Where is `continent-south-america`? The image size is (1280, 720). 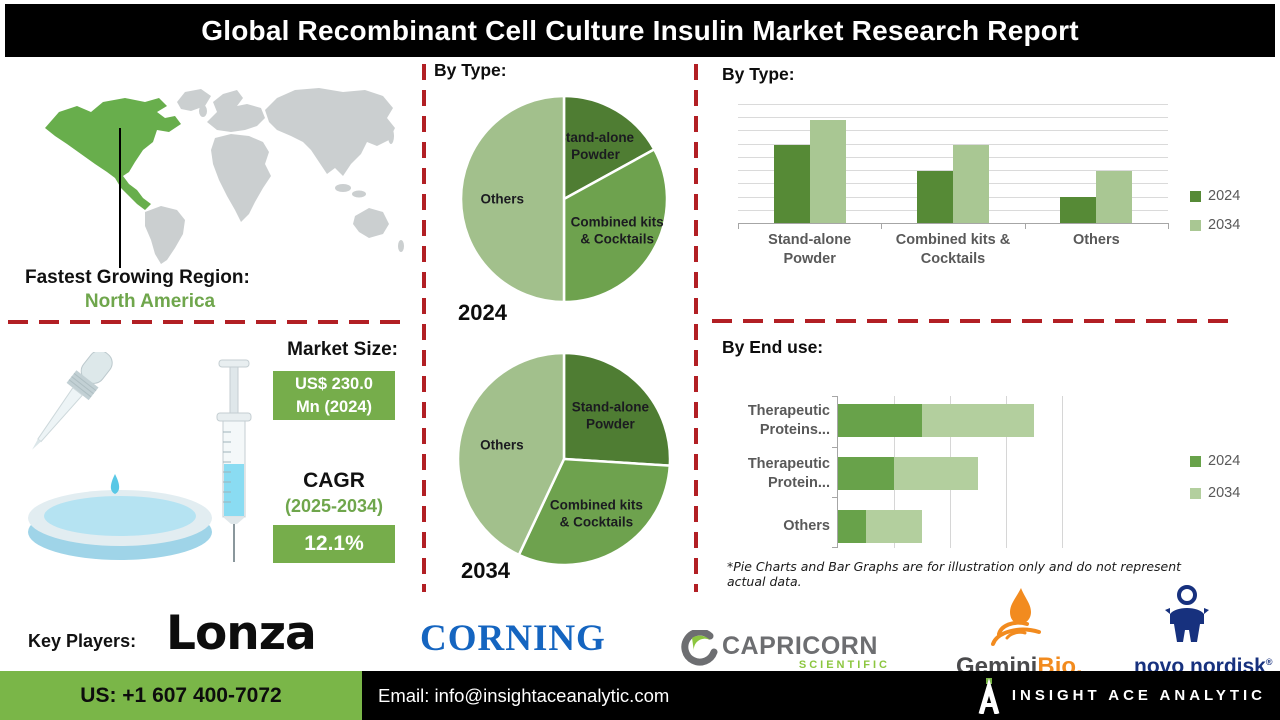 continent-south-america is located at coordinates (165, 235).